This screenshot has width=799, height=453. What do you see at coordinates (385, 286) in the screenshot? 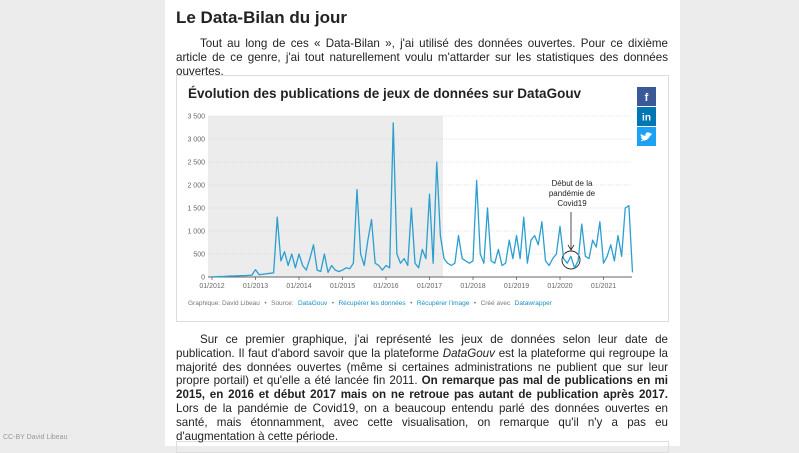
I see `x-tick-label: 01/2016` at bounding box center [385, 286].